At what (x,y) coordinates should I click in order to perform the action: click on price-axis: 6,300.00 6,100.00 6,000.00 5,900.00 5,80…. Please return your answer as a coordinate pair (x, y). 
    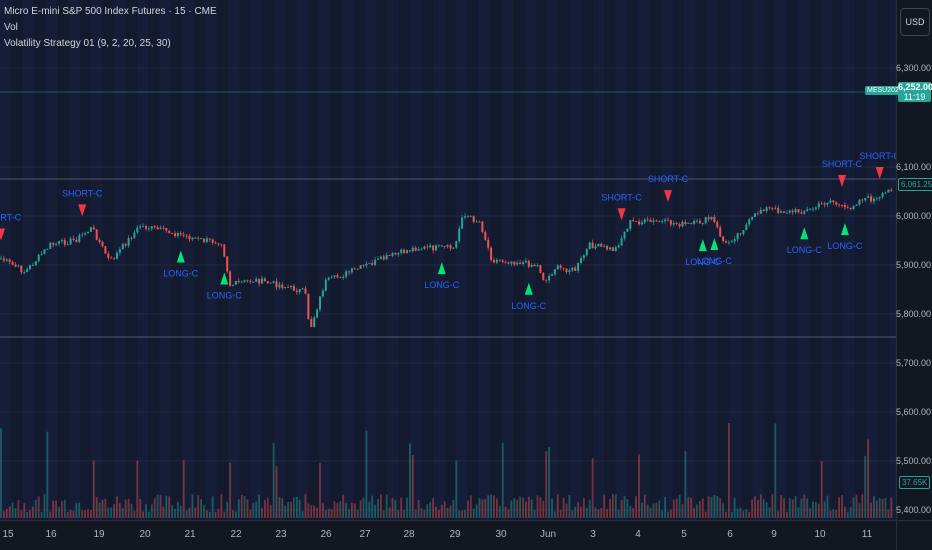
    Looking at the image, I should click on (914, 260).